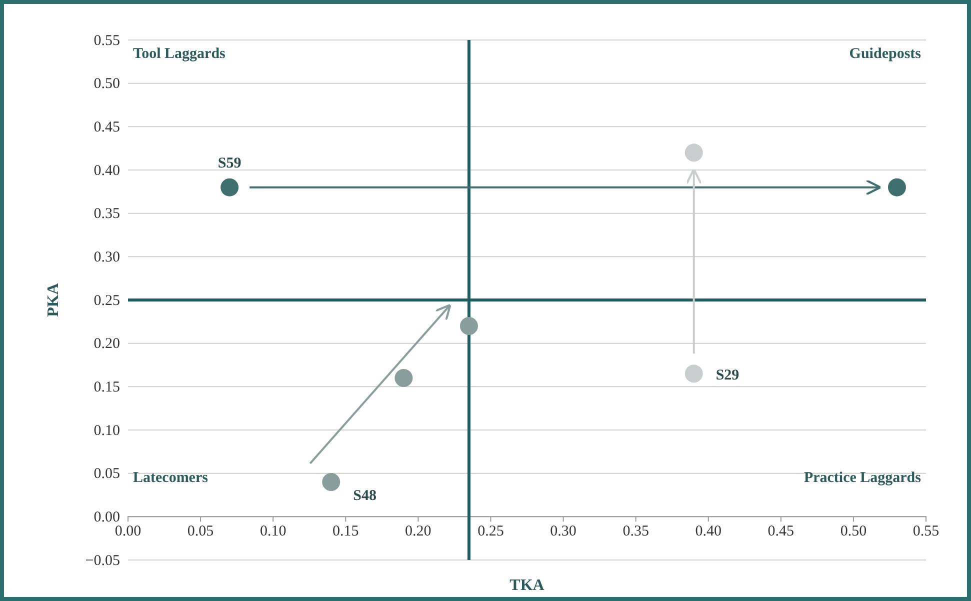  What do you see at coordinates (102, 560) in the screenshot?
I see `y-tick-label: −0.05` at bounding box center [102, 560].